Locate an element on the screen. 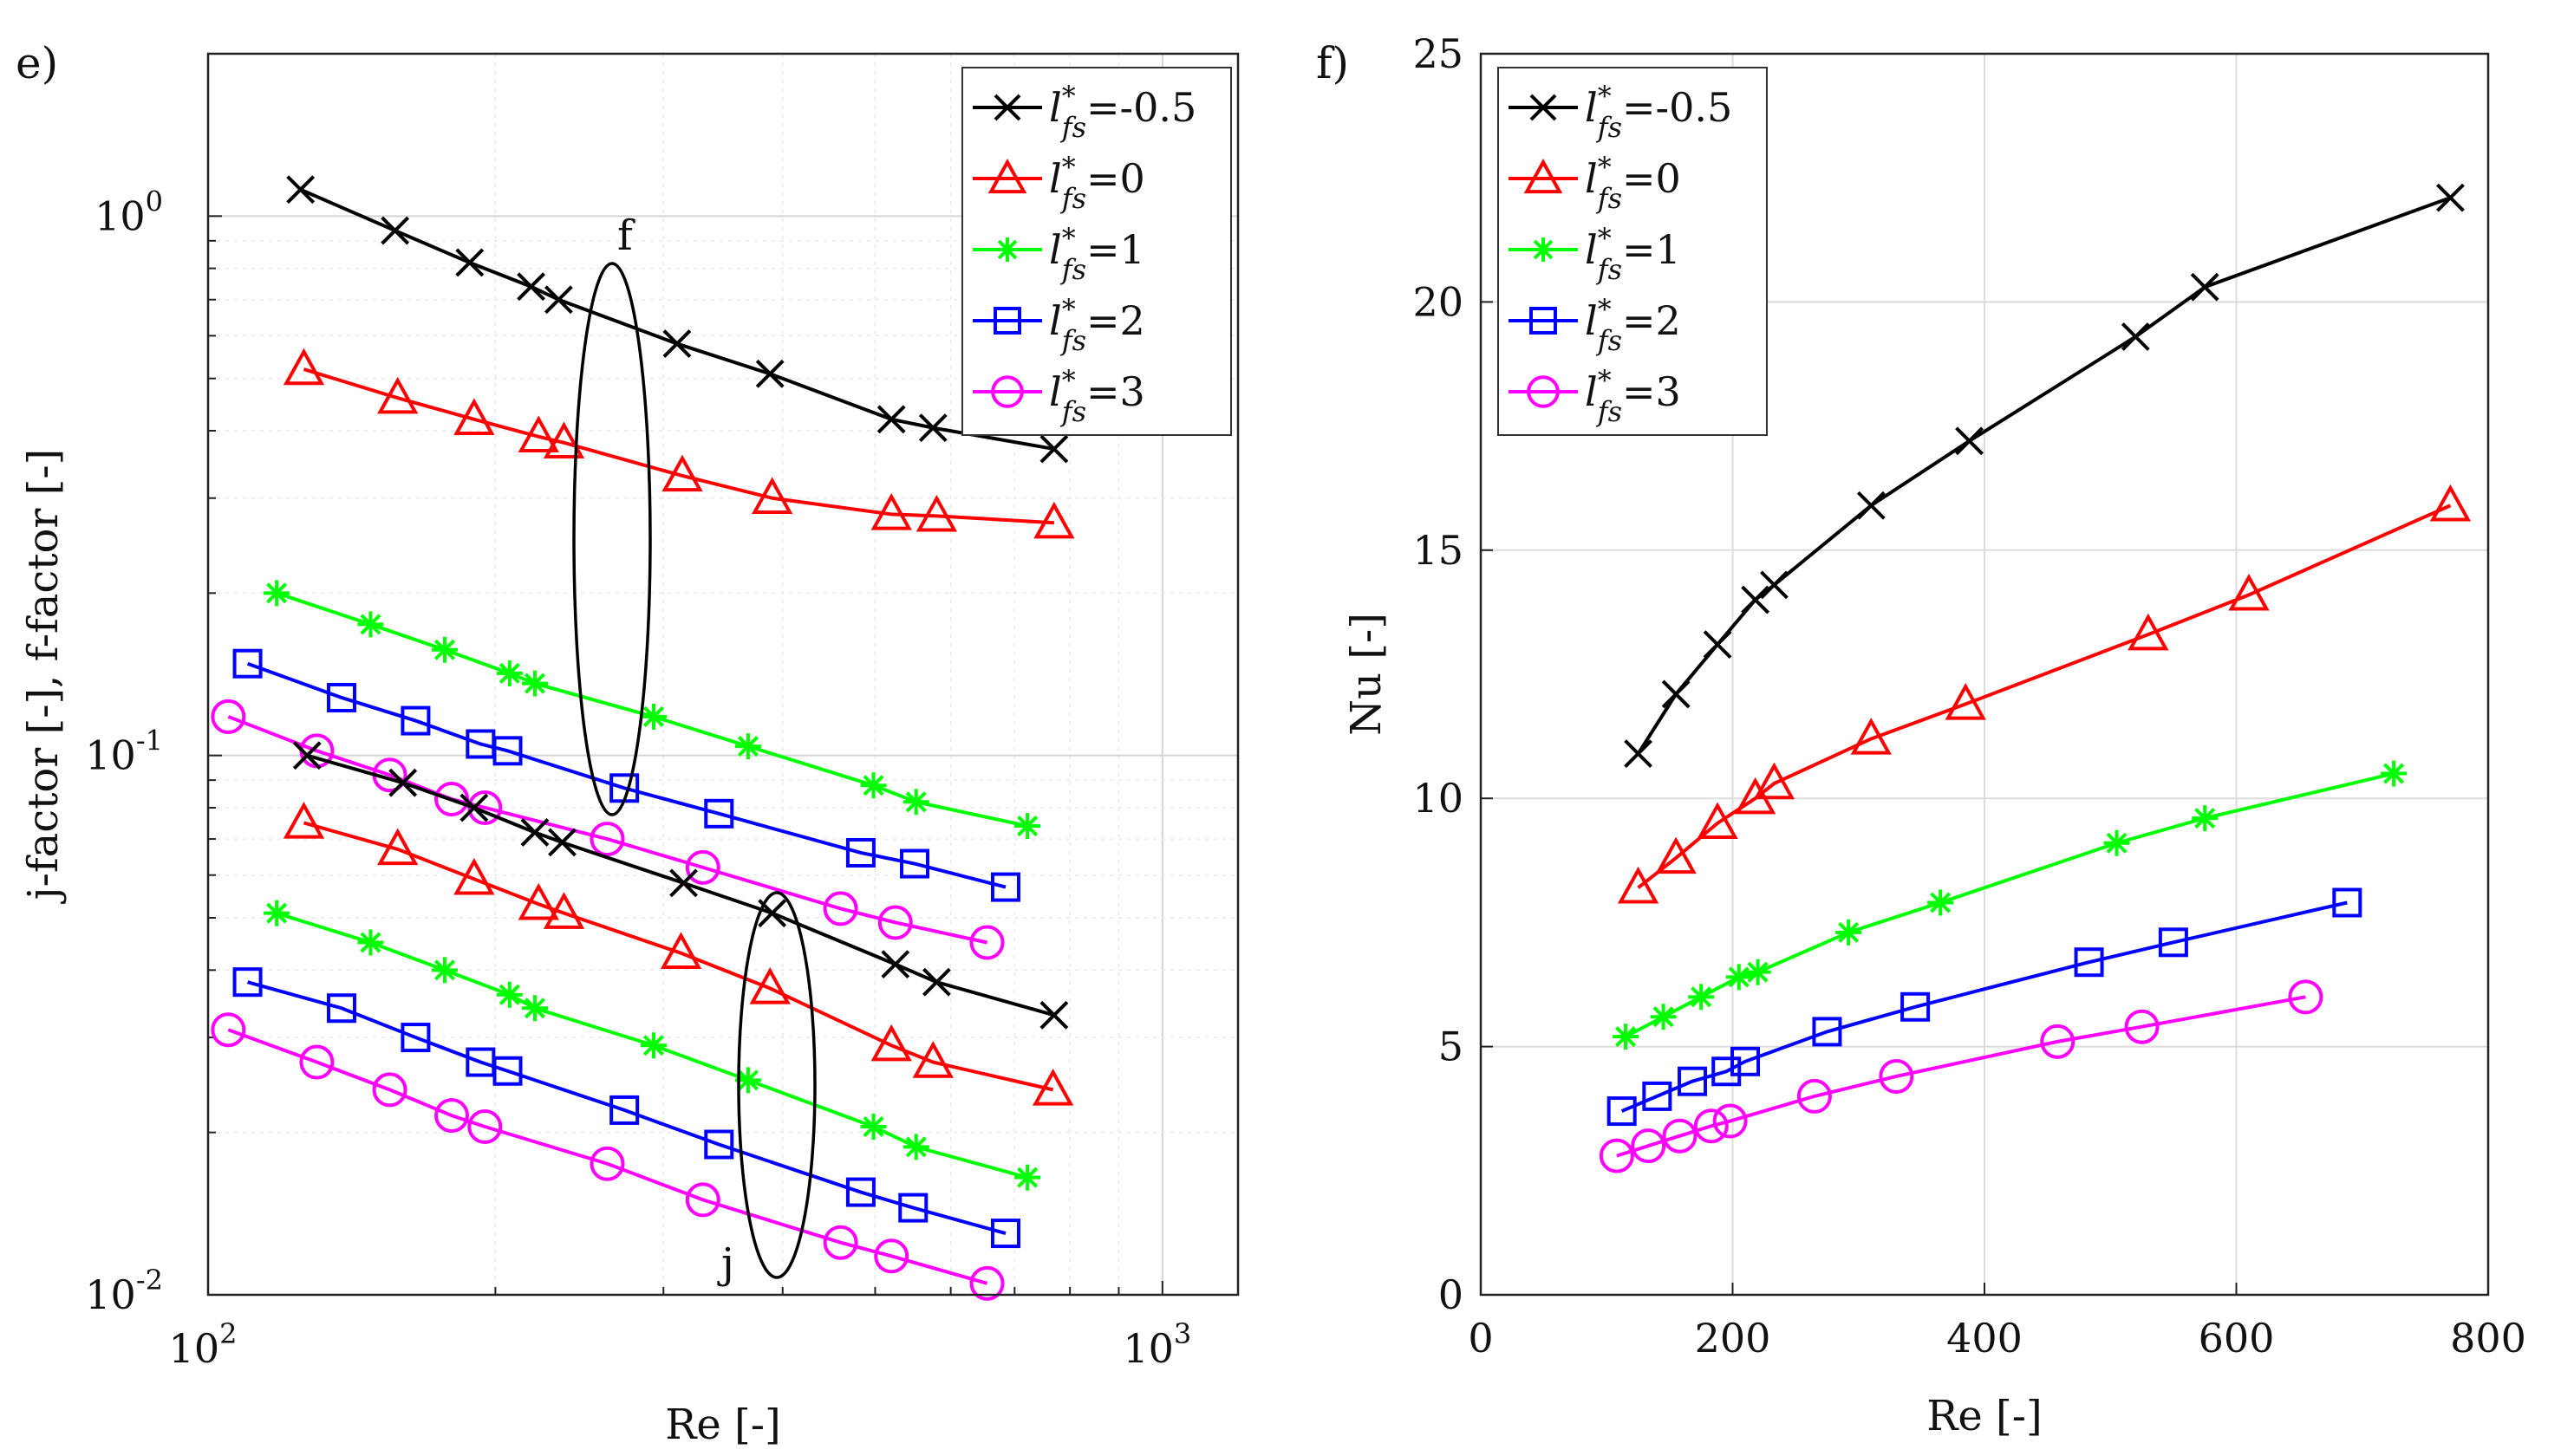 The height and width of the screenshot is (1456, 2561). f-xtick-label-4: 800 is located at coordinates (2488, 1338).